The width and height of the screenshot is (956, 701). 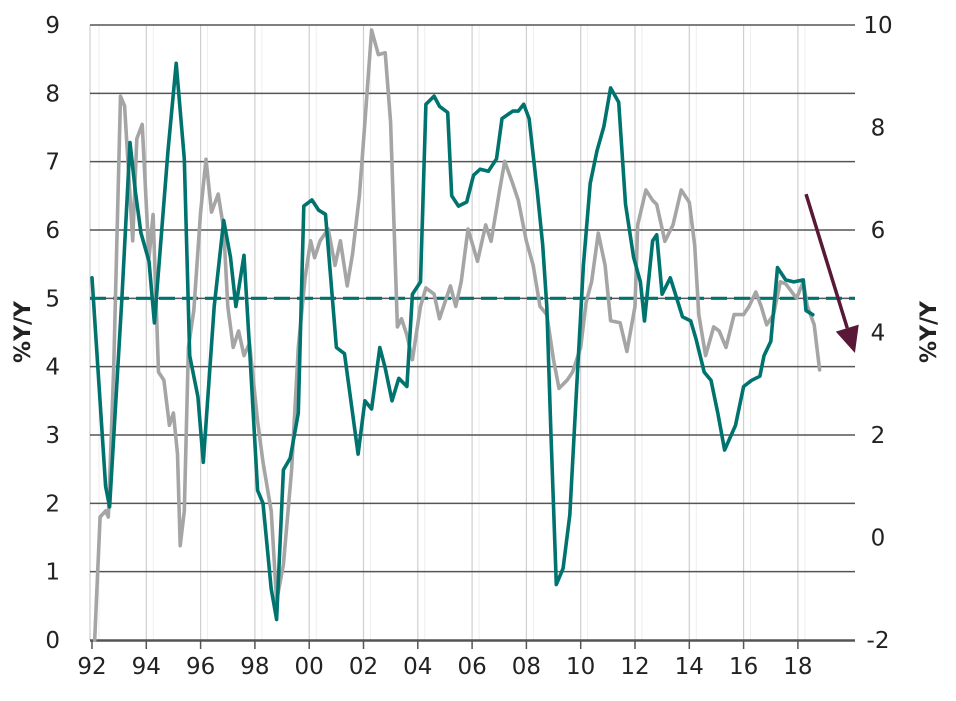 What do you see at coordinates (847, 338) in the screenshot?
I see `down-arrow-icon` at bounding box center [847, 338].